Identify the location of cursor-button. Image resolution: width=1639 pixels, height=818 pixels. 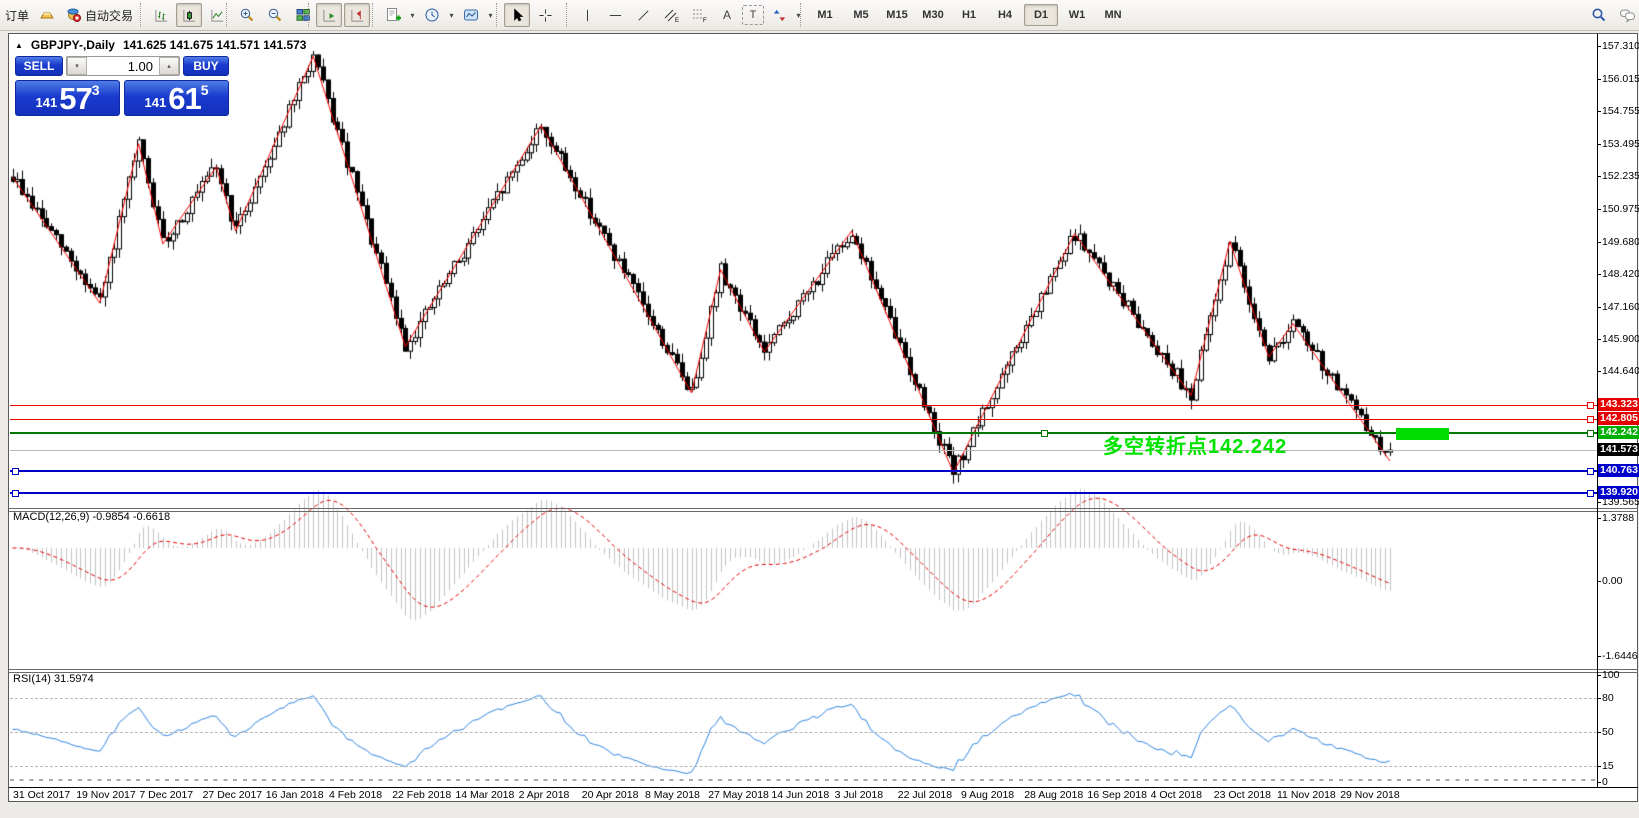
(517, 15).